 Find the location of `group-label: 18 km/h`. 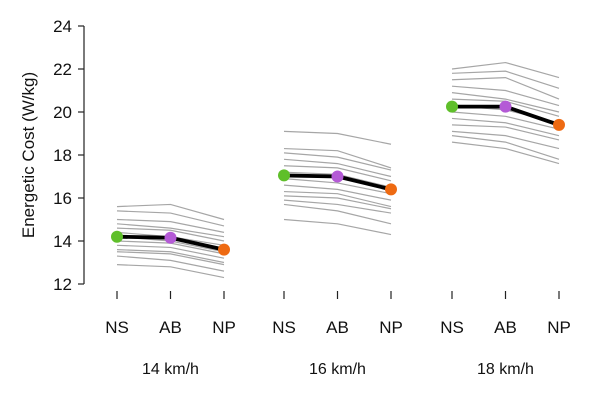

group-label: 18 km/h is located at coordinates (505, 369).